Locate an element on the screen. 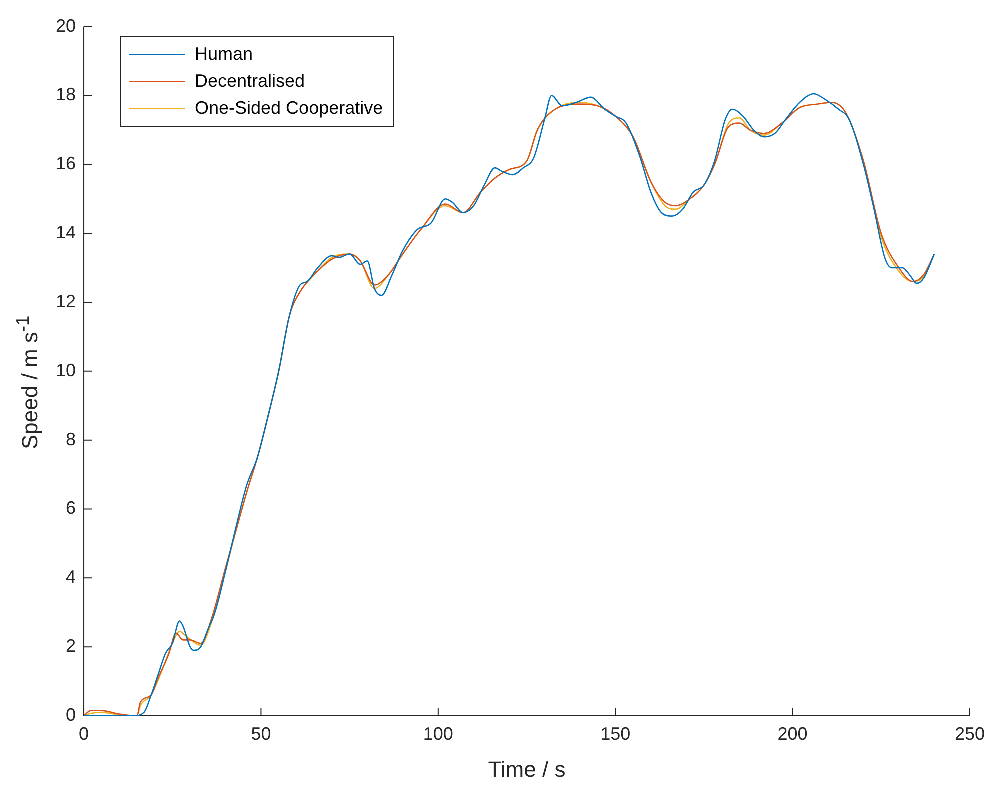 Image resolution: width=991 pixels, height=792 pixels. y-tick-label: 14 is located at coordinates (66, 232).